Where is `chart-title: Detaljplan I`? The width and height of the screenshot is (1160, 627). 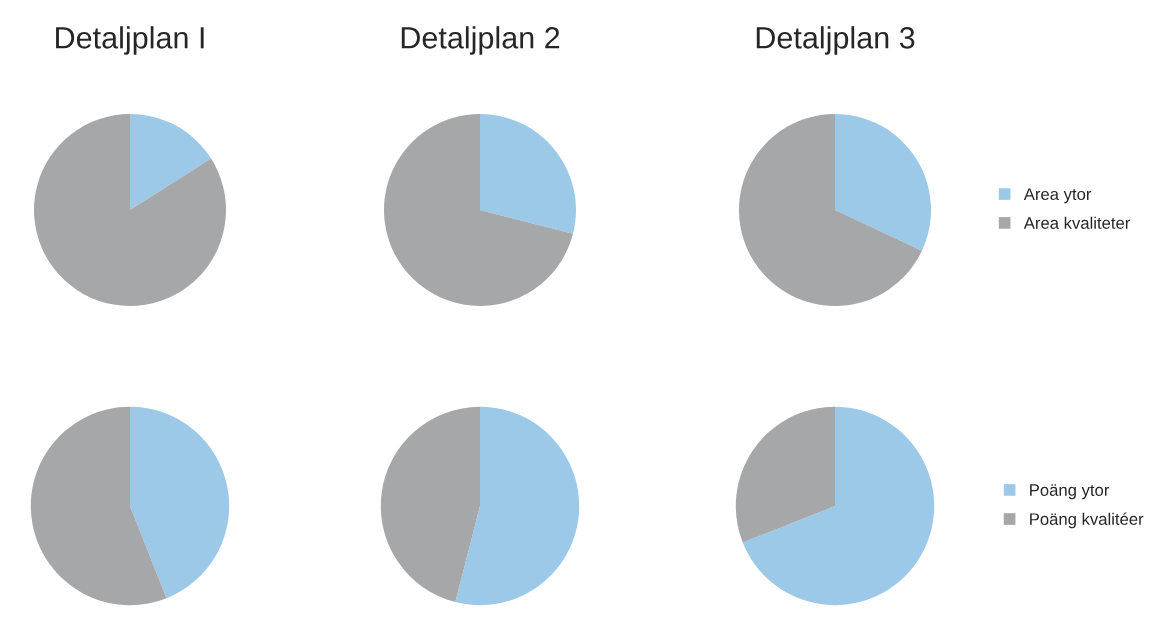
chart-title: Detaljplan I is located at coordinates (130, 40).